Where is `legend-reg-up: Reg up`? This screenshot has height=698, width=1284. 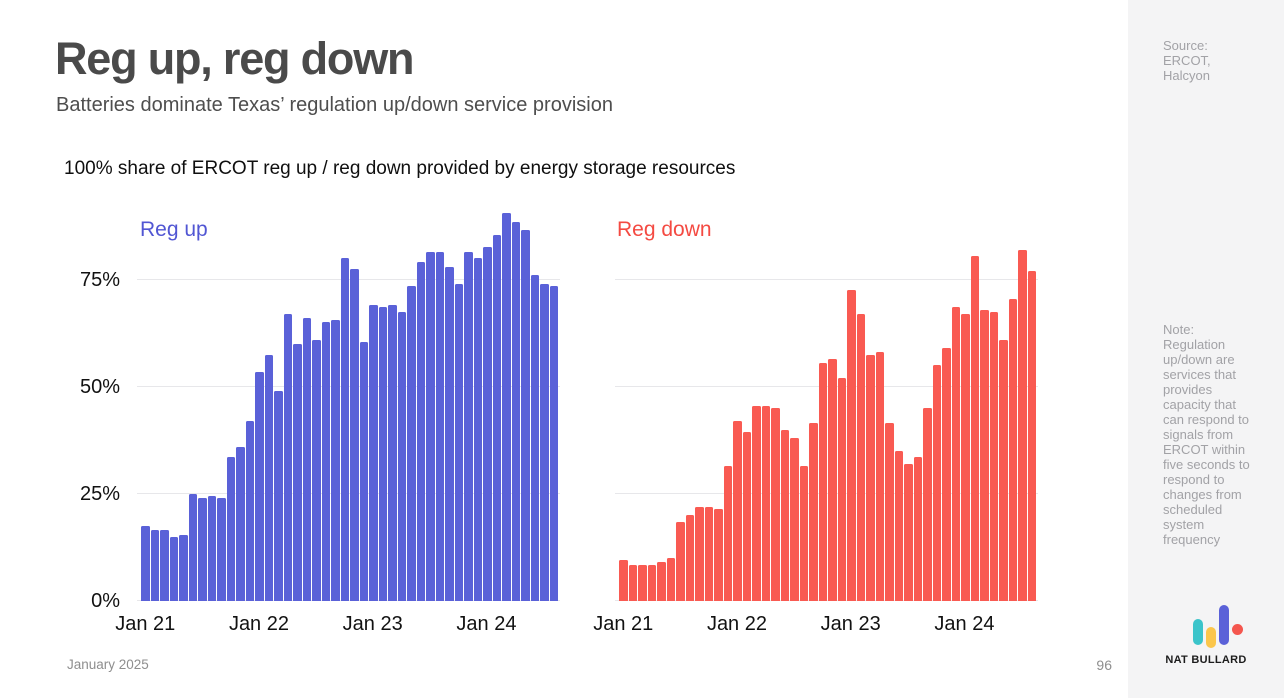 legend-reg-up: Reg up is located at coordinates (174, 229).